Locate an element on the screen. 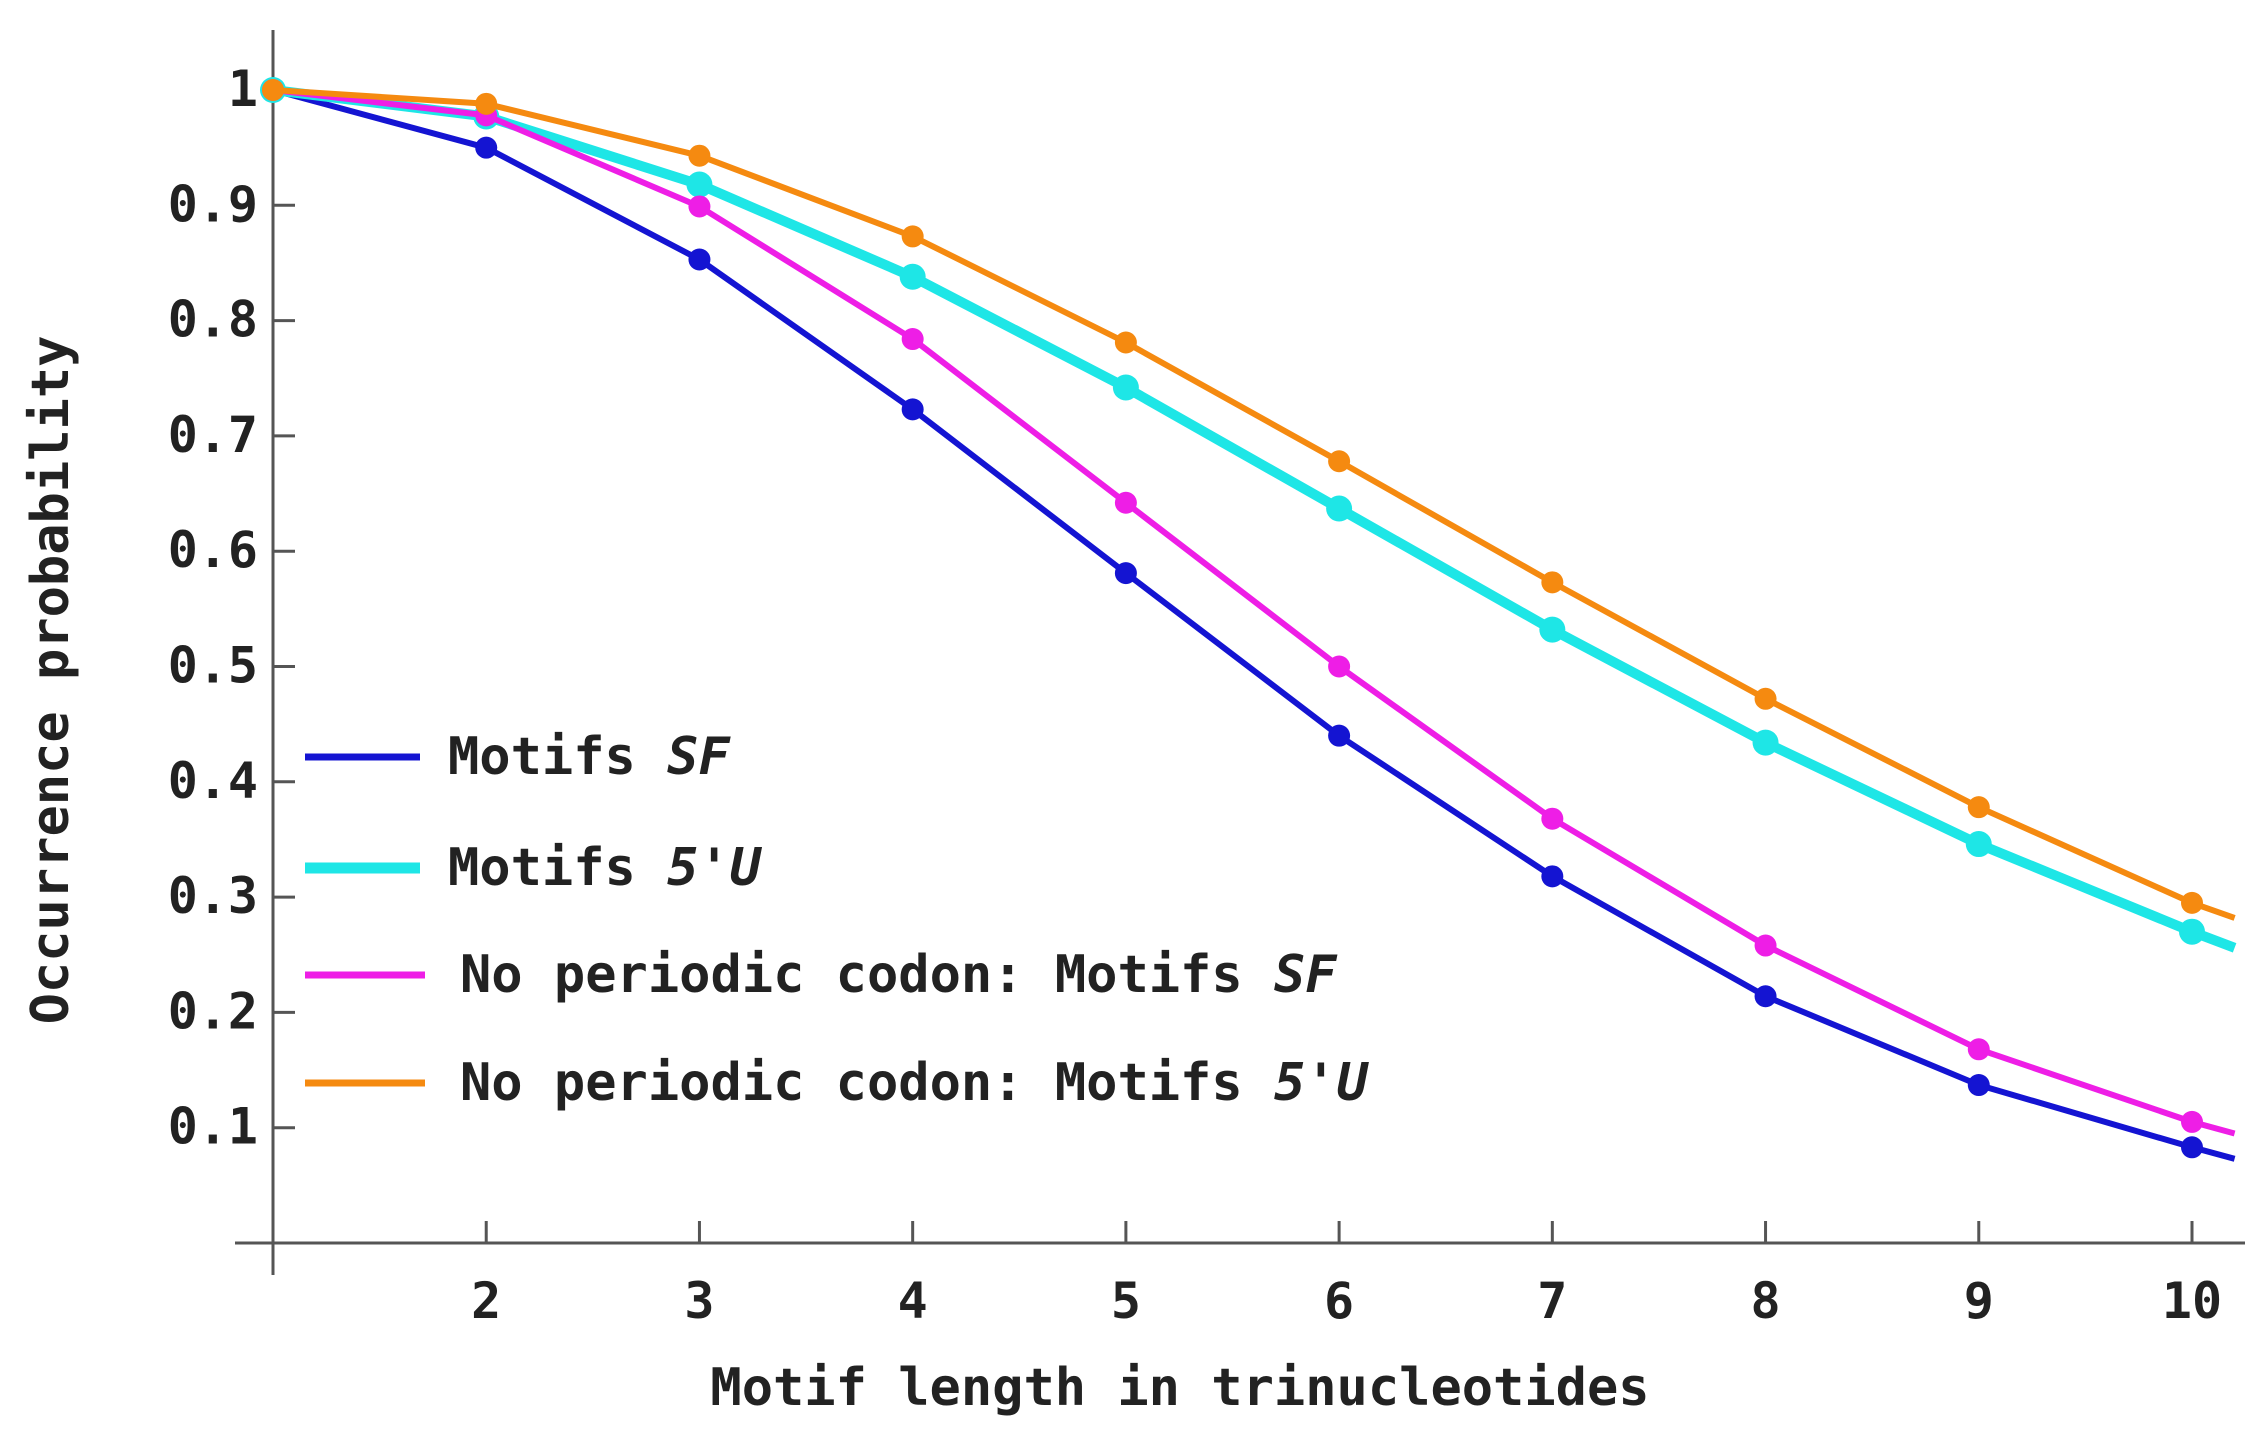 Image resolution: width=2259 pixels, height=1448 pixels. legend-item-4: No periodic codon: Motifs 5'U is located at coordinates (837, 1083).